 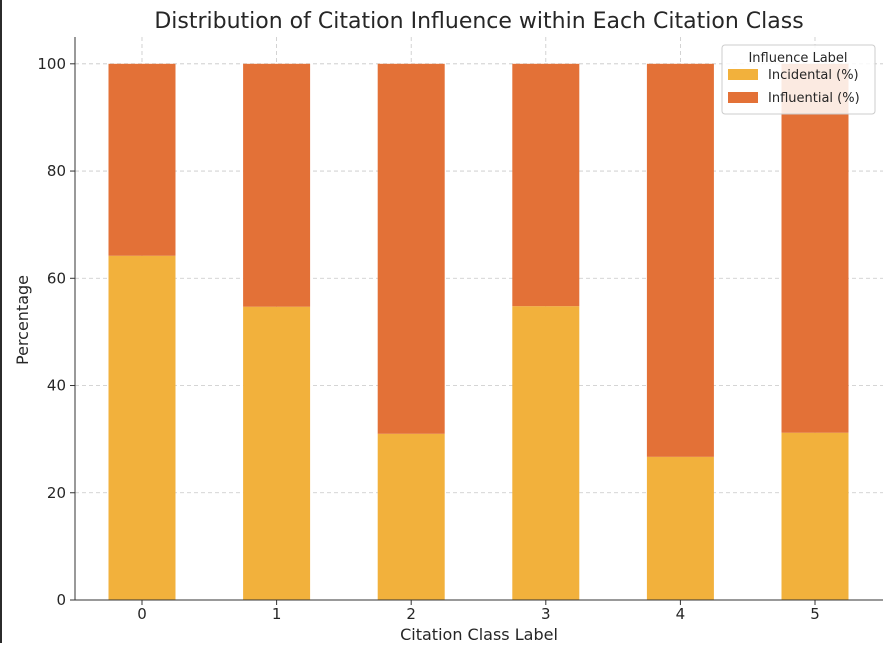 What do you see at coordinates (814, 98) in the screenshot?
I see `legend-label: Influential (%)` at bounding box center [814, 98].